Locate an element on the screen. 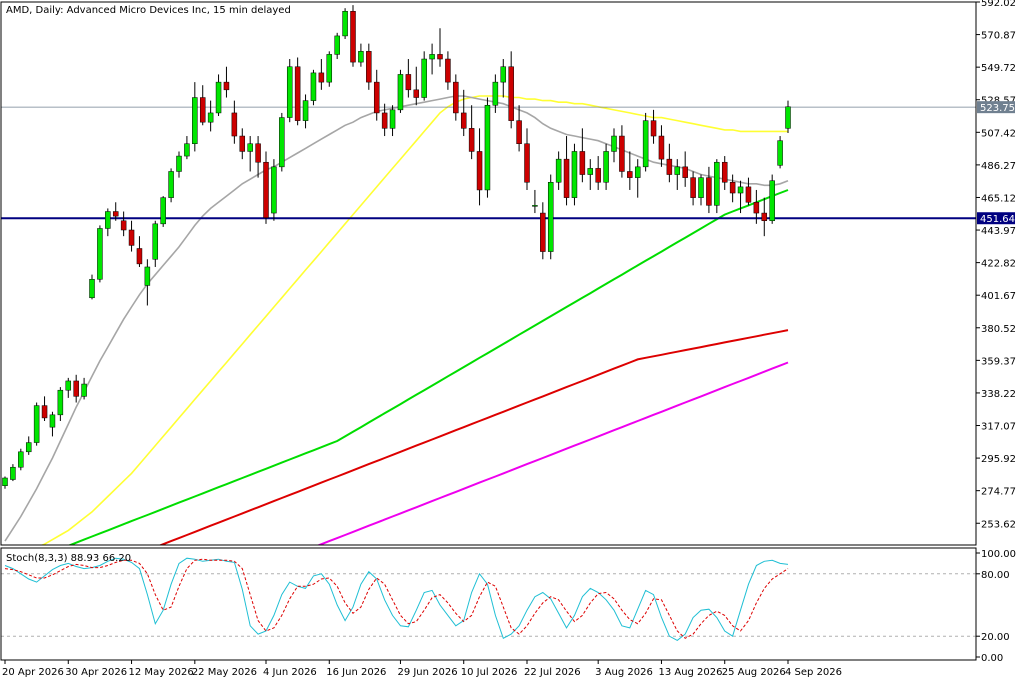 Image resolution: width=1024 pixels, height=687 pixels. x-tick-label: 29 Jun 2026 is located at coordinates (427, 672).